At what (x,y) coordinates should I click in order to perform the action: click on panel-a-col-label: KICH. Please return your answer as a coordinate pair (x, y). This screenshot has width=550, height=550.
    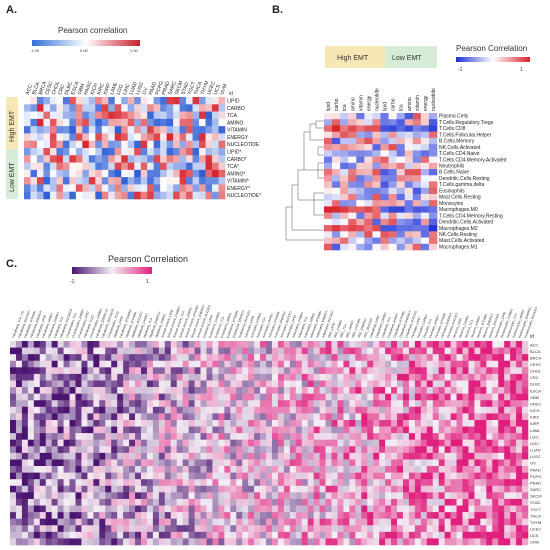
    Looking at the image, I should click on (95, 89).